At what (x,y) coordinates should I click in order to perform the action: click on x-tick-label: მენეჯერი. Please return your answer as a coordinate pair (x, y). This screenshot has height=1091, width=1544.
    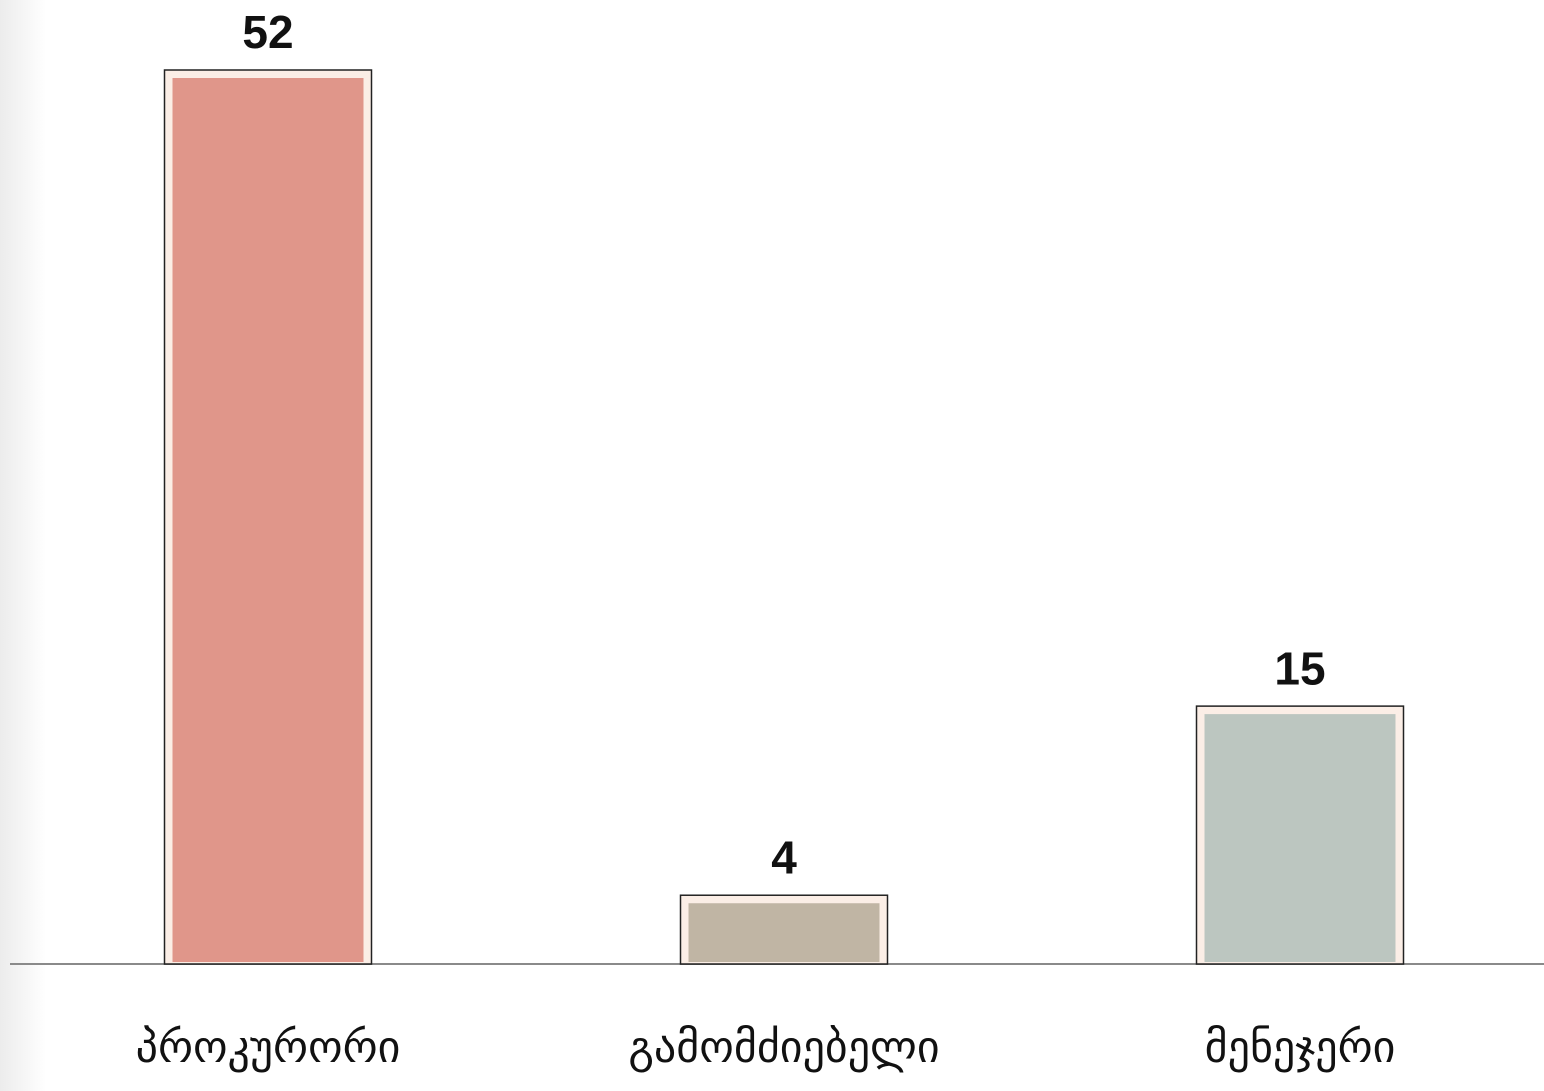
    Looking at the image, I should click on (1300, 1047).